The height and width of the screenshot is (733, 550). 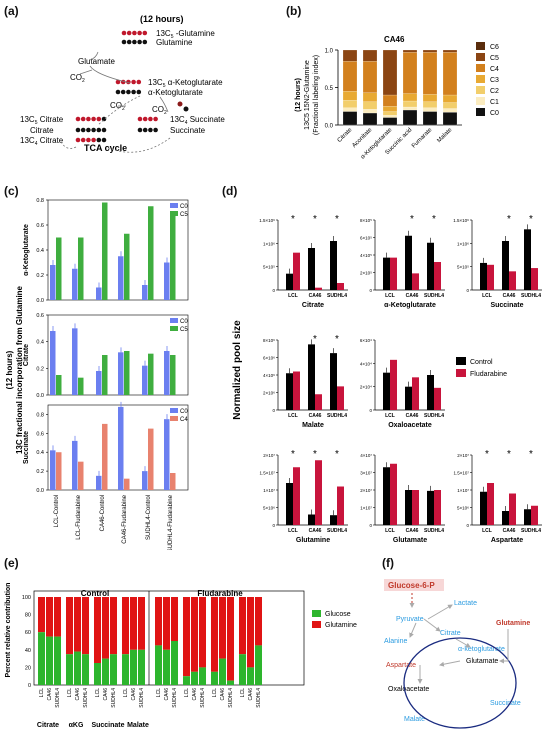 I want to click on y-tick-label: 5×10⁶, so click(x=269, y=508).